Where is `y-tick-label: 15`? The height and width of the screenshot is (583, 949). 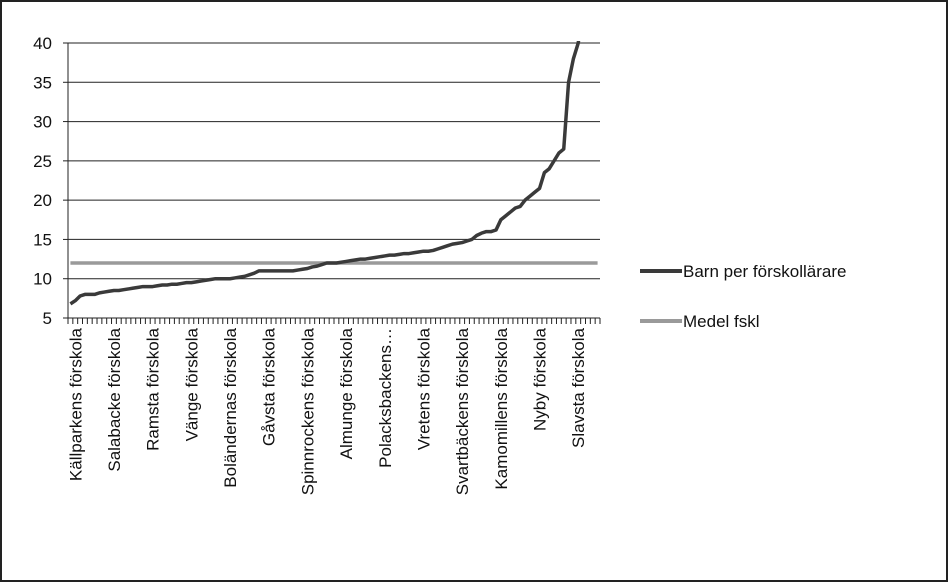
y-tick-label: 15 is located at coordinates (42, 239).